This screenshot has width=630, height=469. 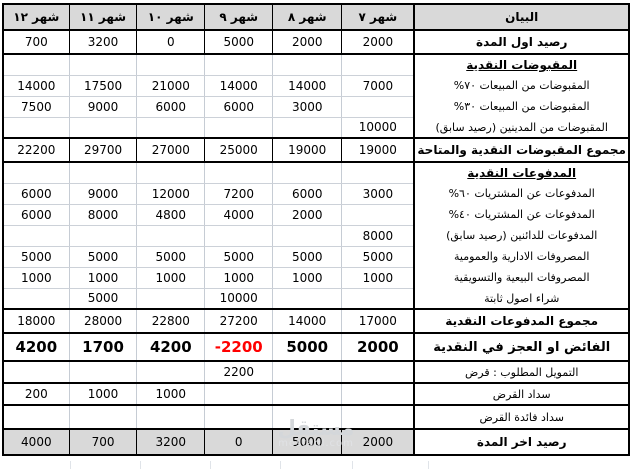 I want to click on column-header-month: شهر ٩, so click(x=239, y=17).